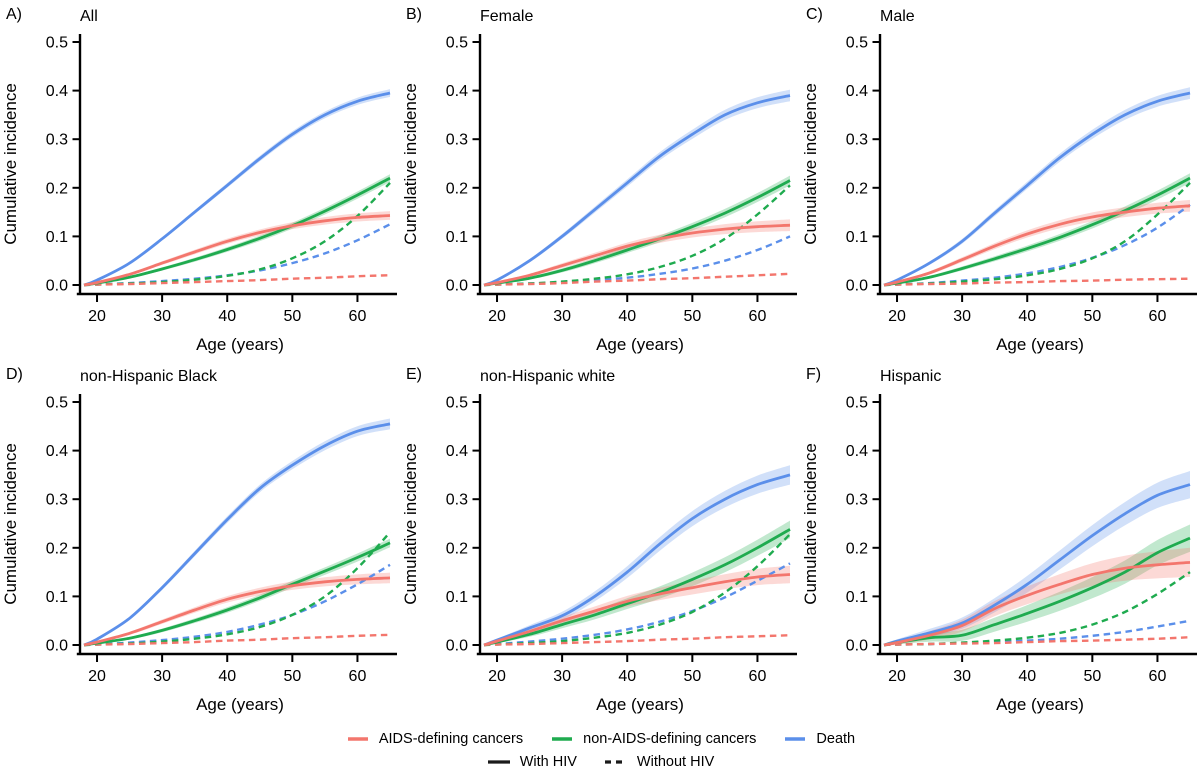 The image size is (1200, 782). Describe the element at coordinates (498, 761) in the screenshot. I see `with-hiv-solid-line-icon` at that location.